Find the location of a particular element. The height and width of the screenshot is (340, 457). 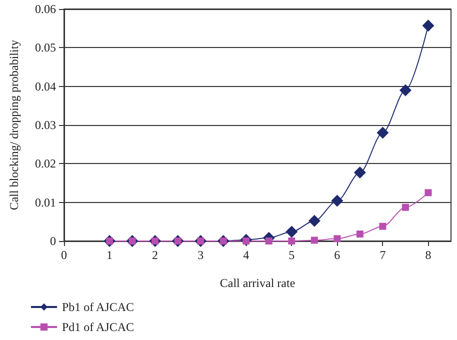

y-tick-label: 0.01 is located at coordinates (45, 202).